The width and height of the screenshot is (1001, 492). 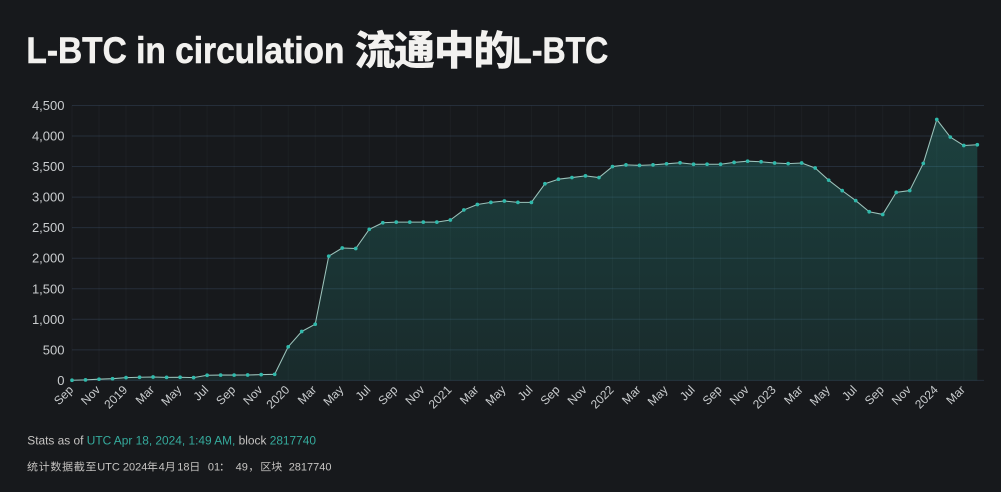 I want to click on svg-text: 01, so click(x=214, y=468).